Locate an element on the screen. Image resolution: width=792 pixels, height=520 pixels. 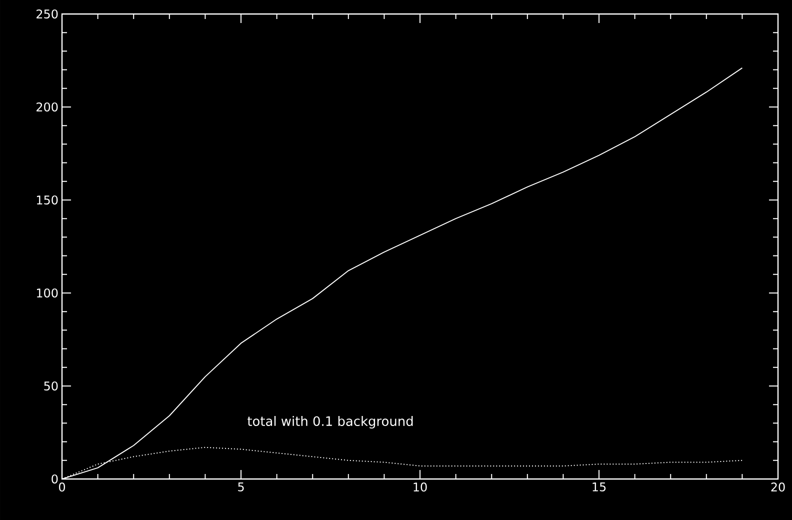
x-tick-label: 10 is located at coordinates (420, 487).